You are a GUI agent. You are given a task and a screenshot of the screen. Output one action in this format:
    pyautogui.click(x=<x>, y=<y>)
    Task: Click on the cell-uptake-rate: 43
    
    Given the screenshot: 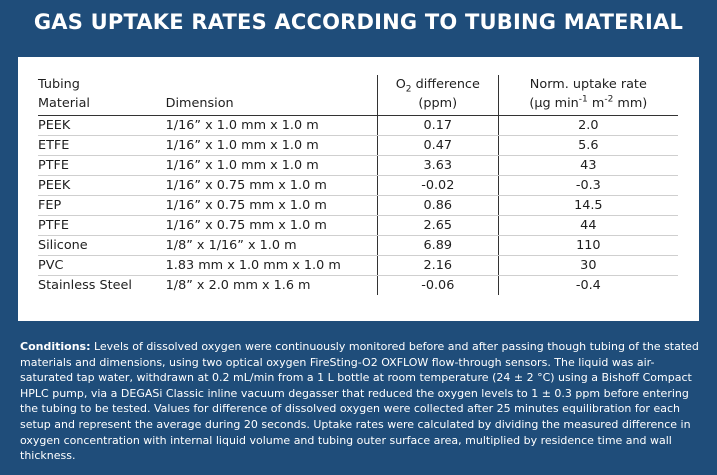 What is the action you would take?
    pyautogui.click(x=587, y=165)
    